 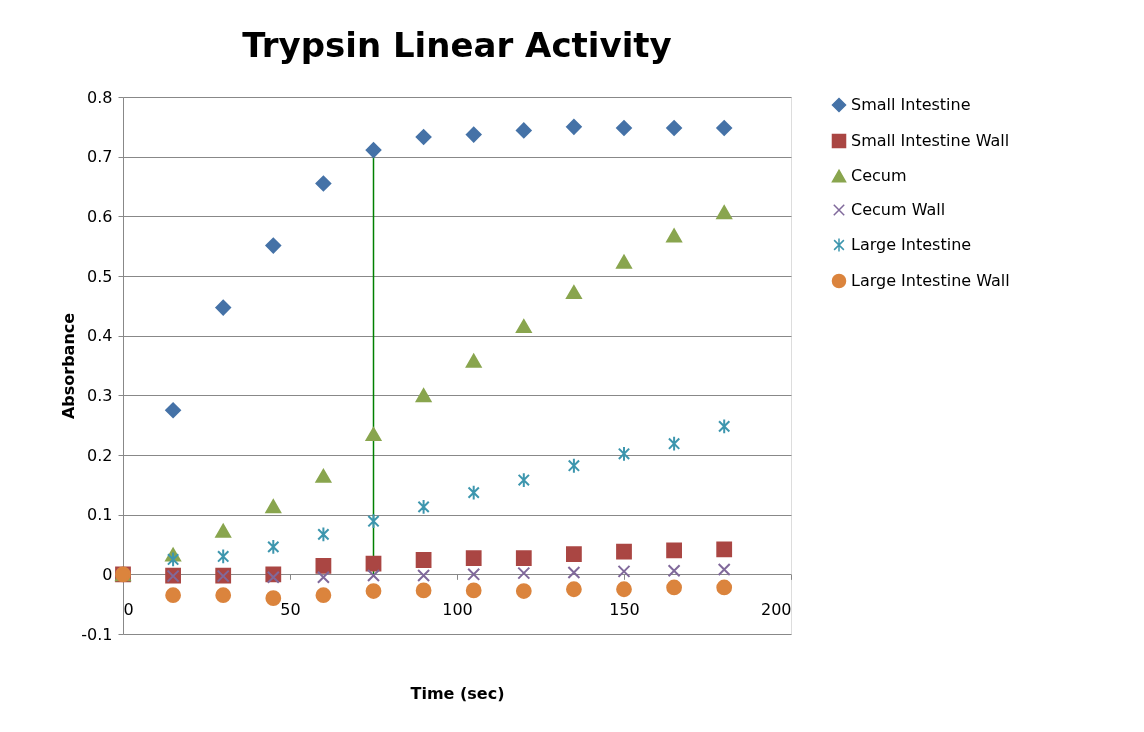 I want to click on x-tick-label: 100, so click(x=457, y=609).